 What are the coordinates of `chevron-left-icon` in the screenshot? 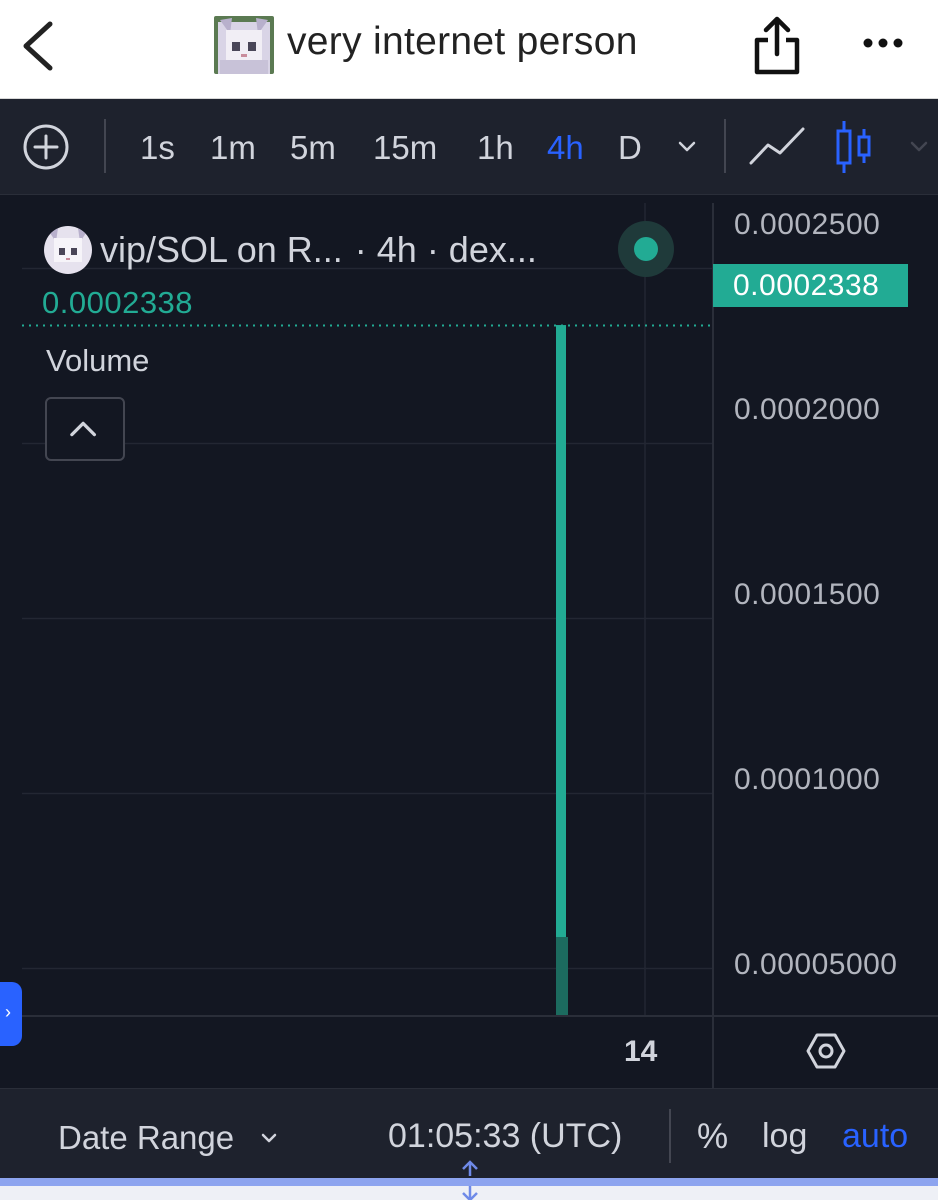 It's located at (39, 46).